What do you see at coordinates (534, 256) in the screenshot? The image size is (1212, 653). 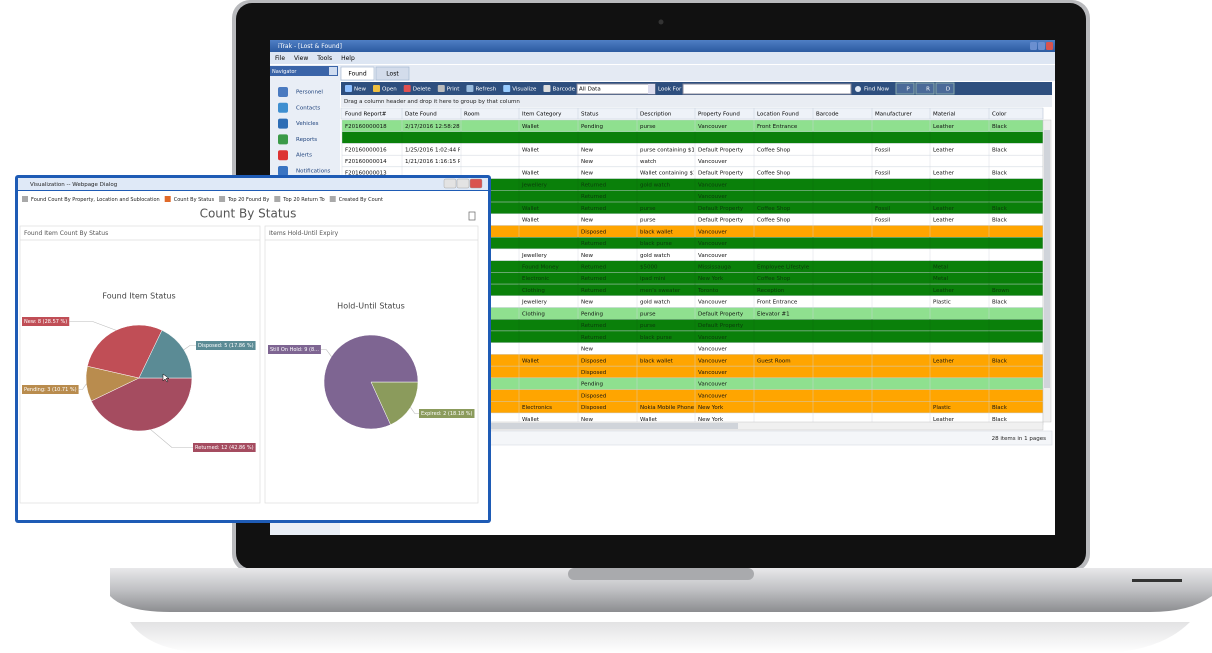 I see `grid-cell: Jewellery` at bounding box center [534, 256].